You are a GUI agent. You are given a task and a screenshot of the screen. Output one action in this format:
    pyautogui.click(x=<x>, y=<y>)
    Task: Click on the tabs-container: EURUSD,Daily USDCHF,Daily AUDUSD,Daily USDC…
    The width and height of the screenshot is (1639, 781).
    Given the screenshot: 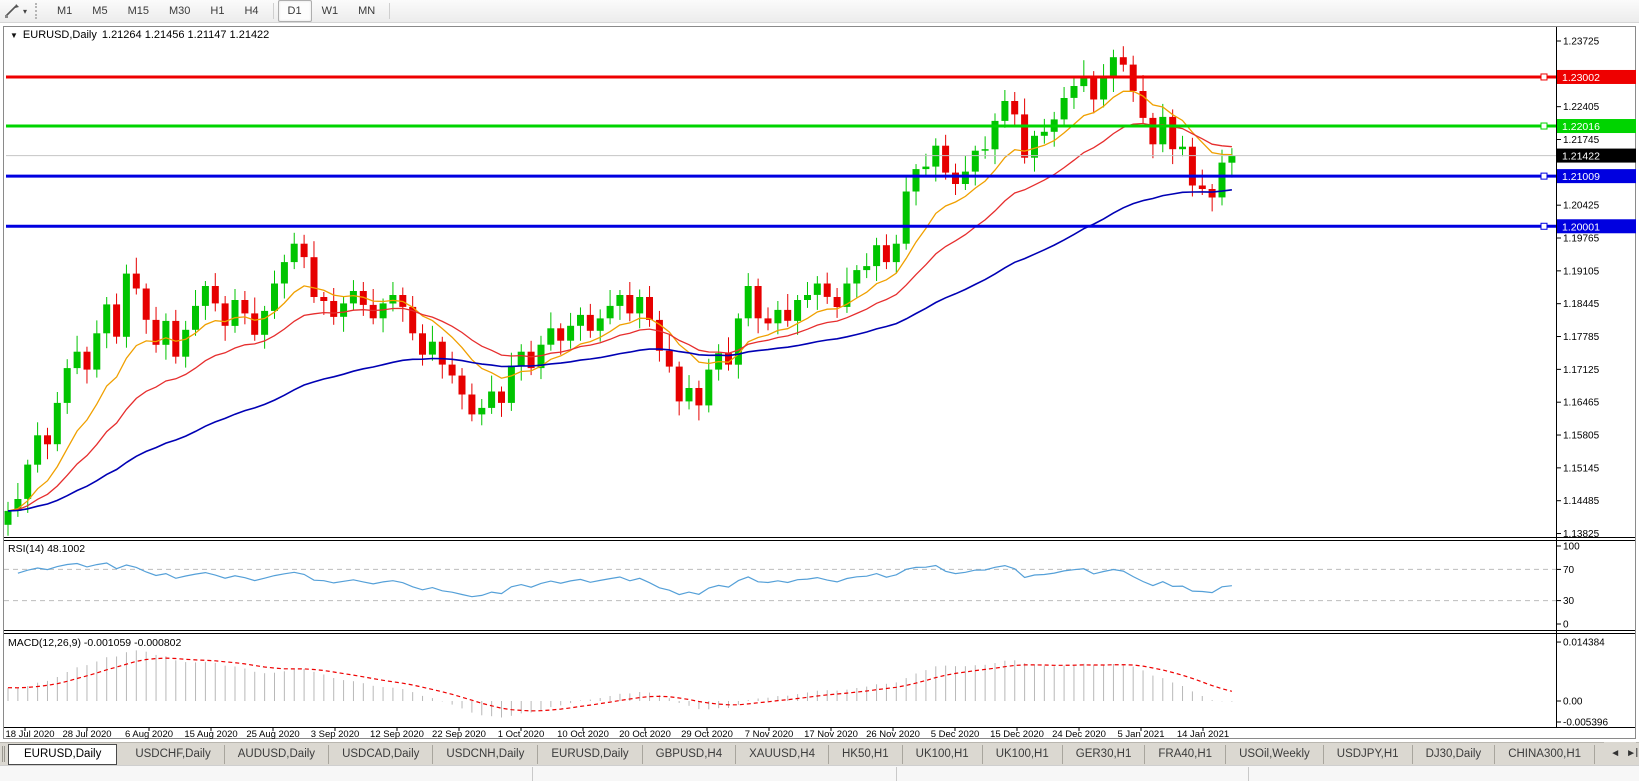 What is the action you would take?
    pyautogui.click(x=822, y=754)
    